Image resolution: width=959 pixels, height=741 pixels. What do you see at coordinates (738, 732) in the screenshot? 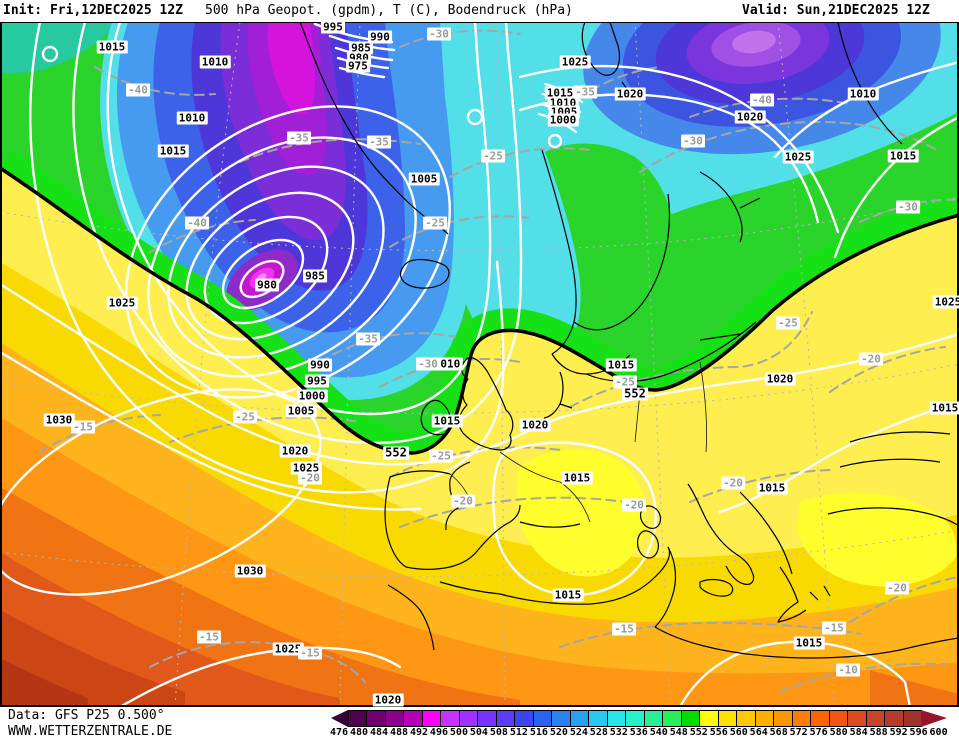
I see `colorbar-tick-label: 560` at bounding box center [738, 732].